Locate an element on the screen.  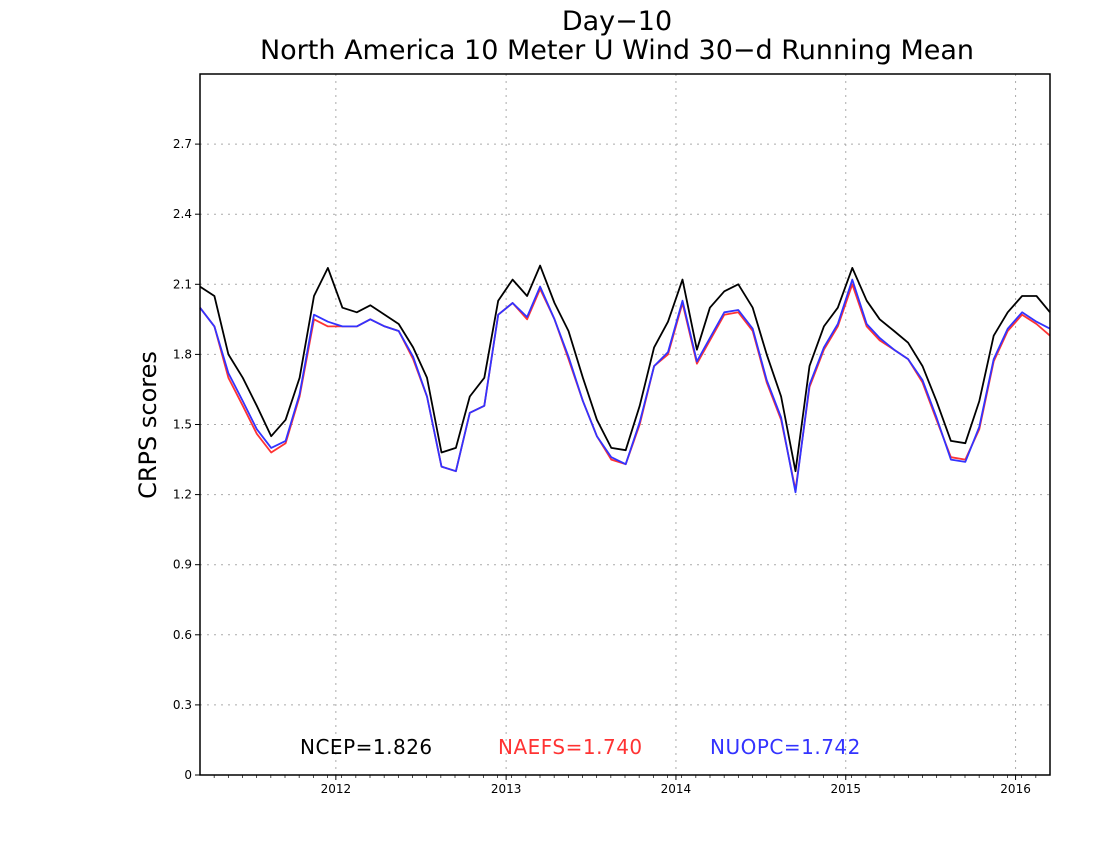
legend-naefs: NAEFS=1.740 is located at coordinates (570, 747).